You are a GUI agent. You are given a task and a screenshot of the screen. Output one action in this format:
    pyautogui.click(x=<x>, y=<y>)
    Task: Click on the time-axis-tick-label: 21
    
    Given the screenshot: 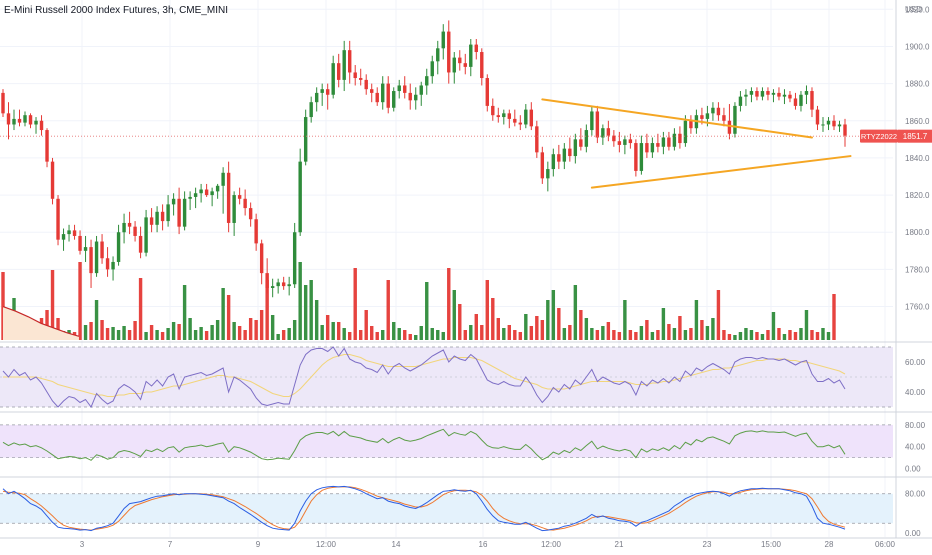 What is the action you would take?
    pyautogui.click(x=619, y=544)
    